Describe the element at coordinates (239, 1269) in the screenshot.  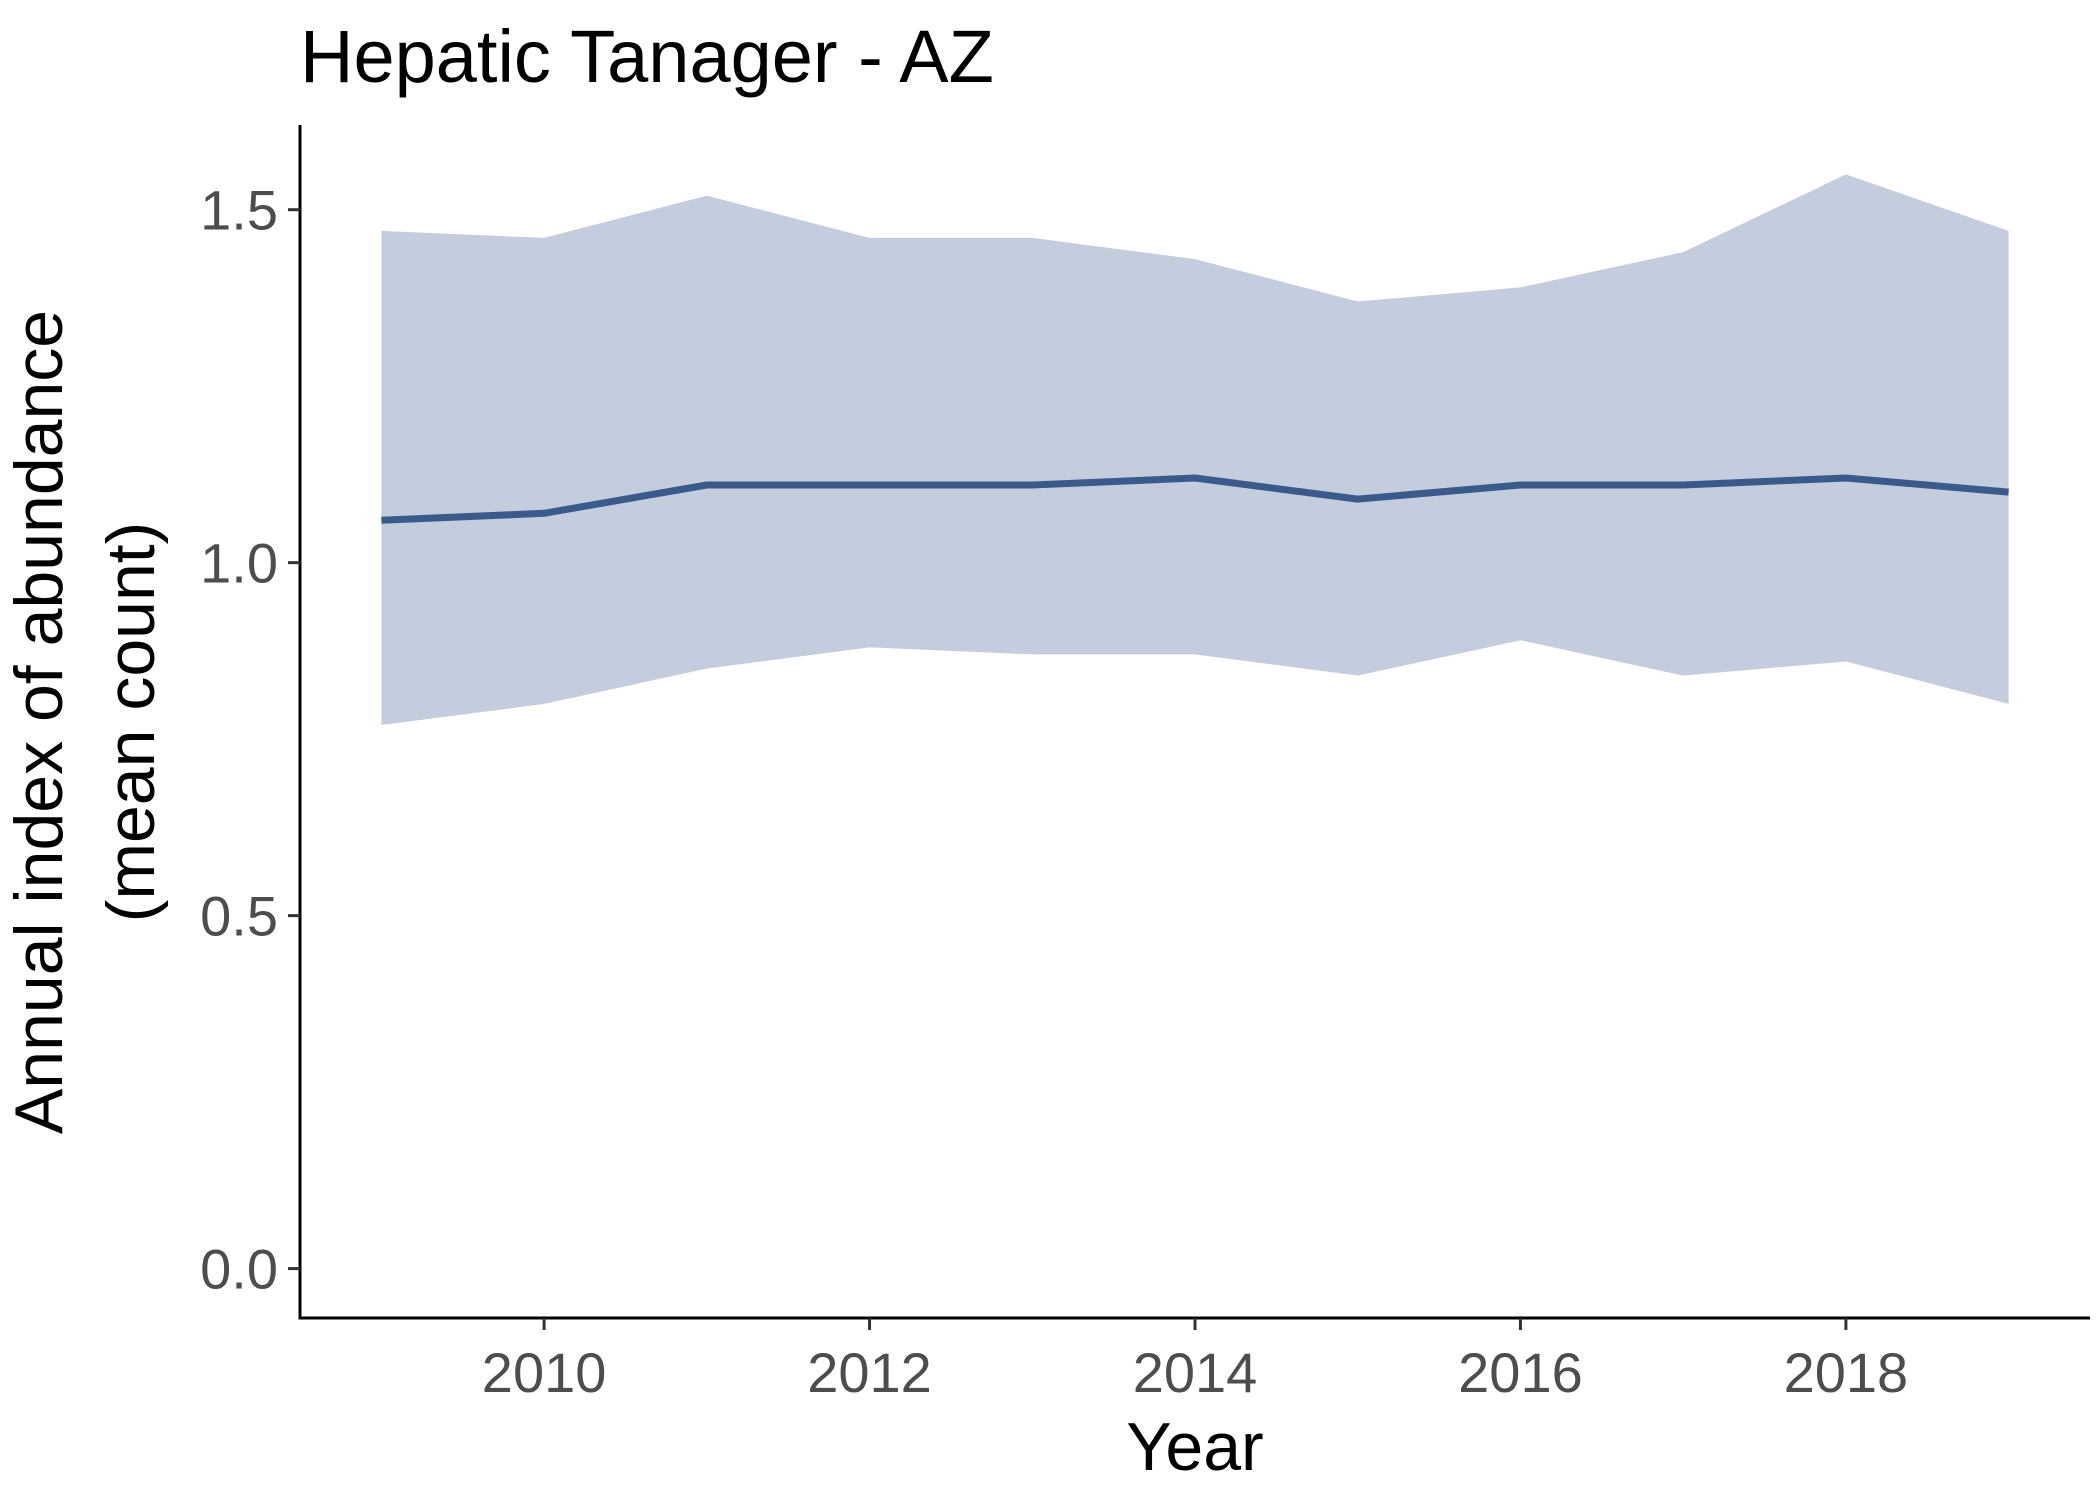
I see `y-tick-label: 0.0` at that location.